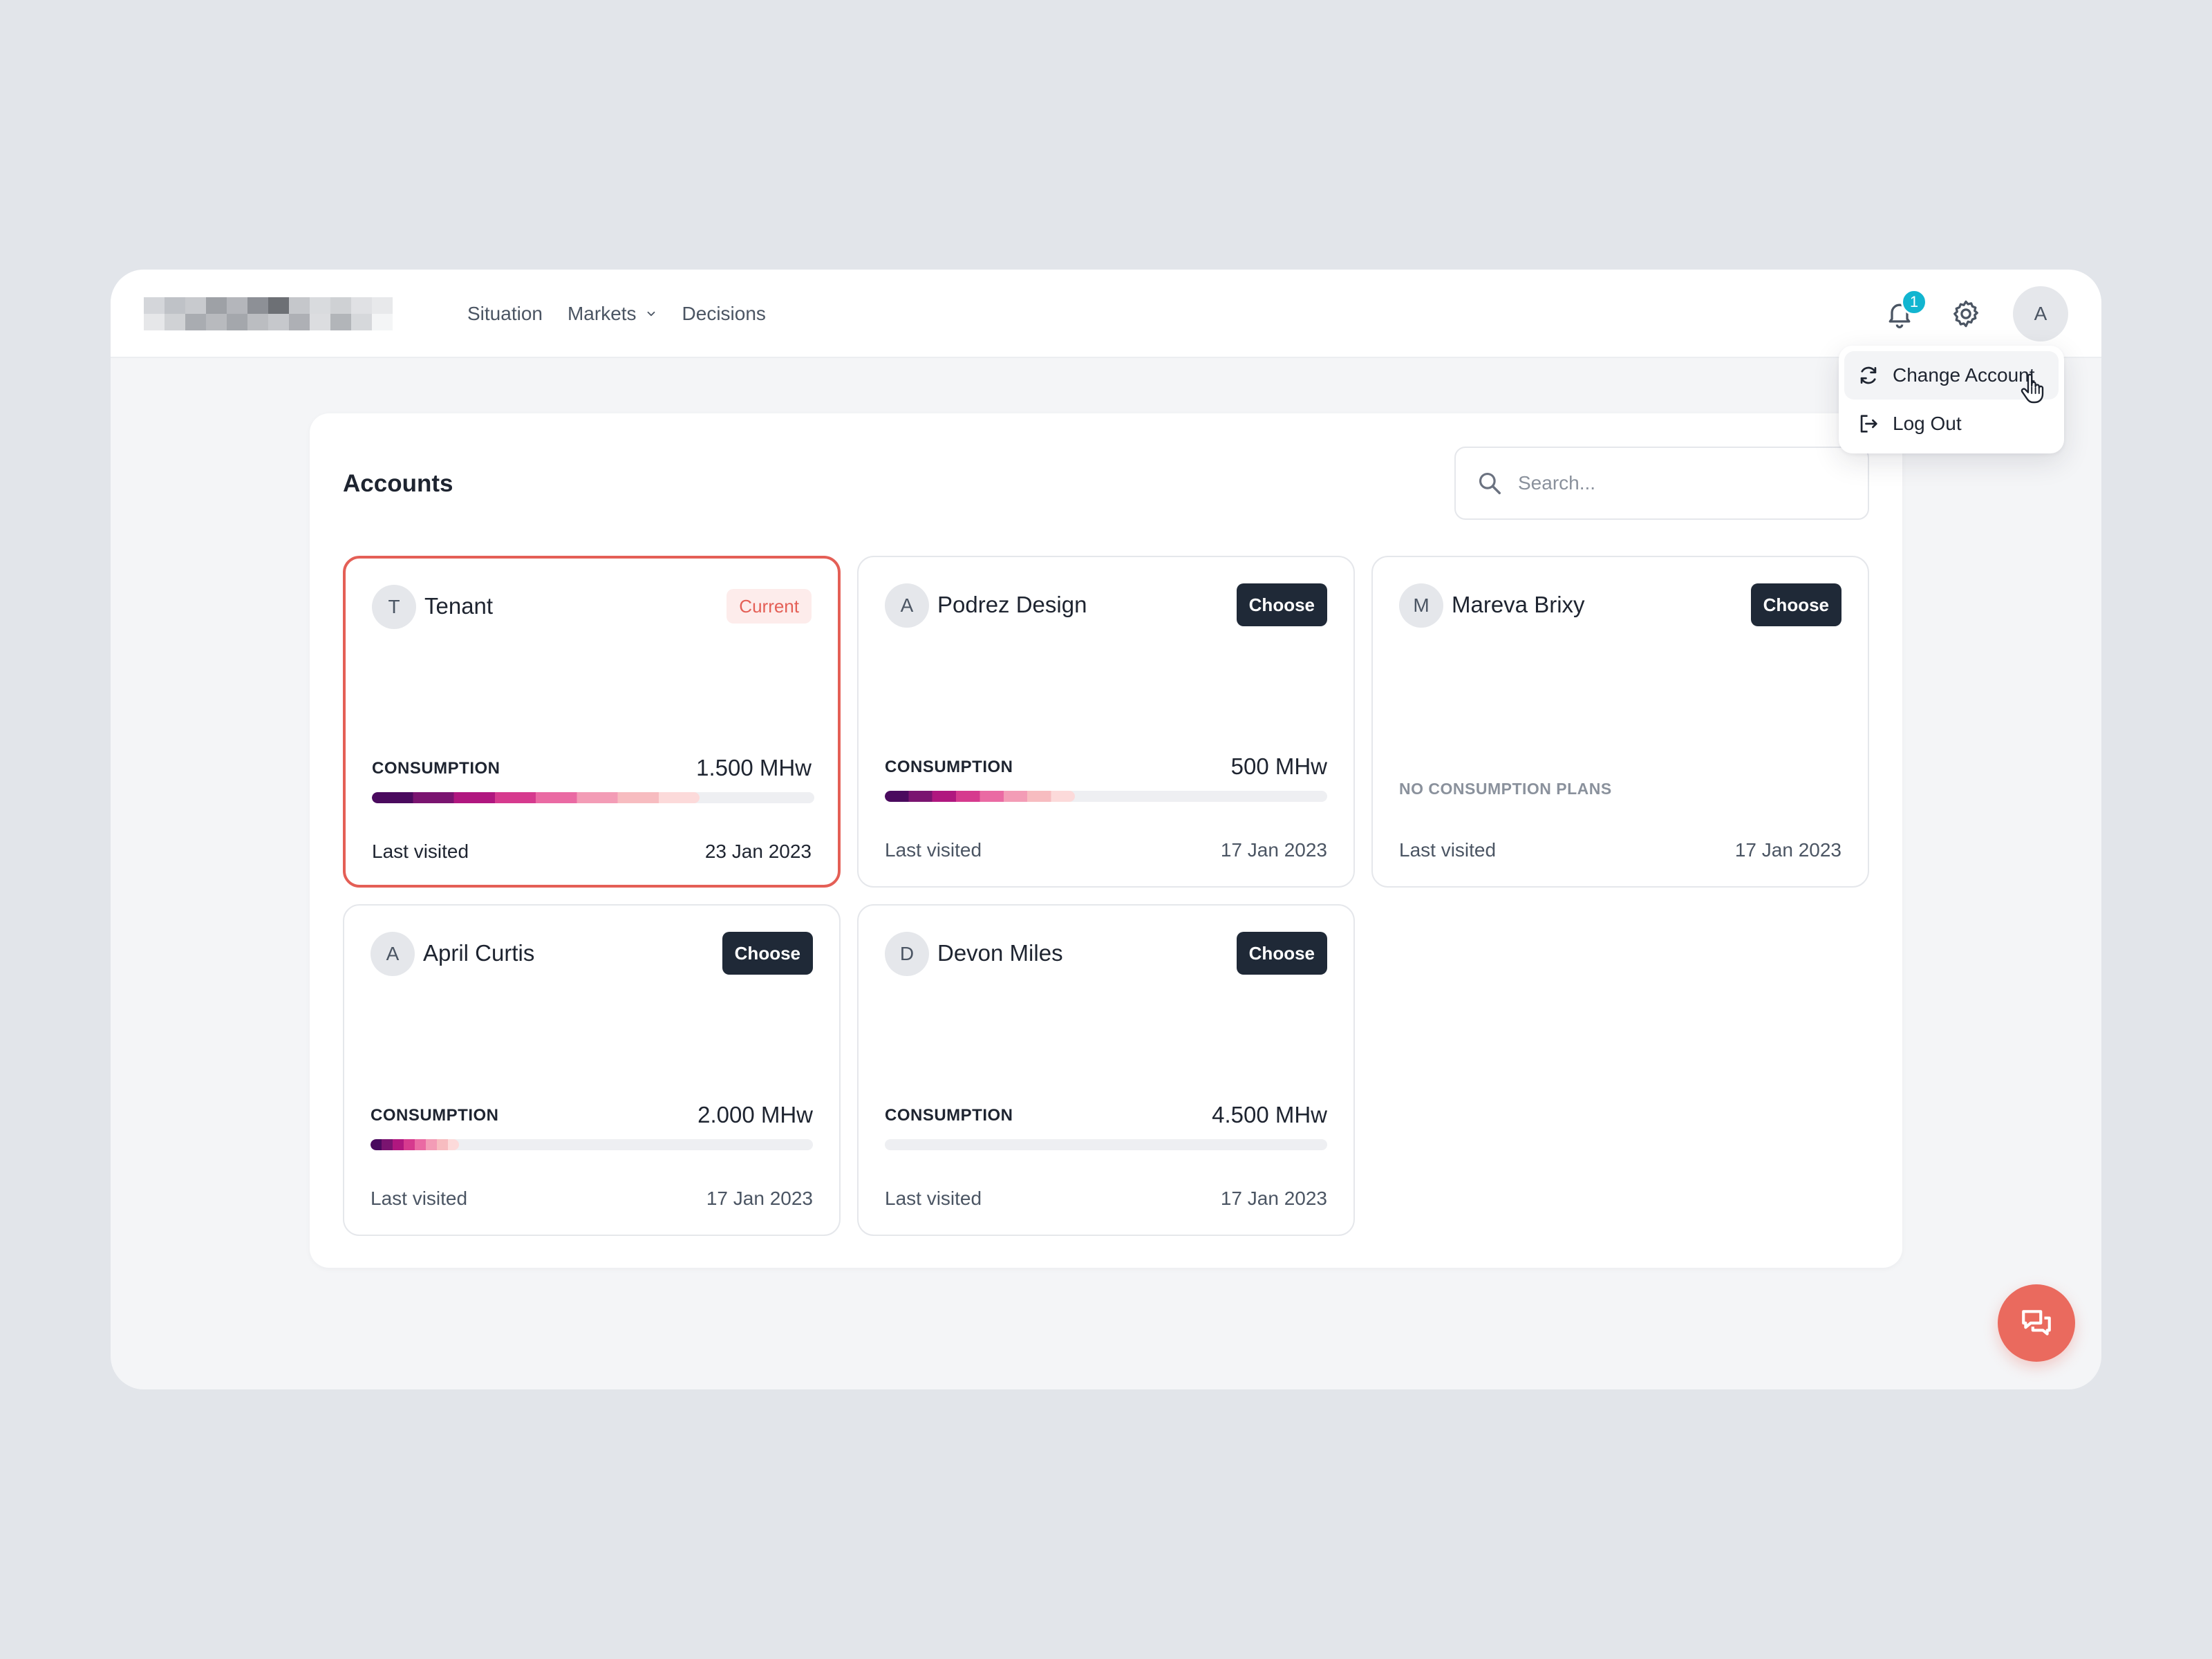 Image resolution: width=2212 pixels, height=1659 pixels. I want to click on chat-icon, so click(2036, 1323).